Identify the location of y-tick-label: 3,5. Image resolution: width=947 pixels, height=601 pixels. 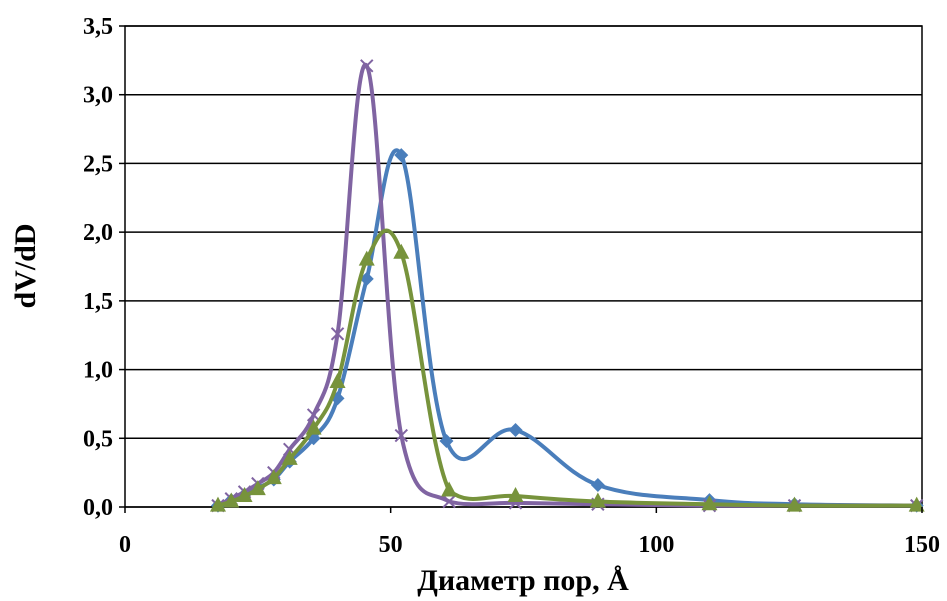
(98, 27).